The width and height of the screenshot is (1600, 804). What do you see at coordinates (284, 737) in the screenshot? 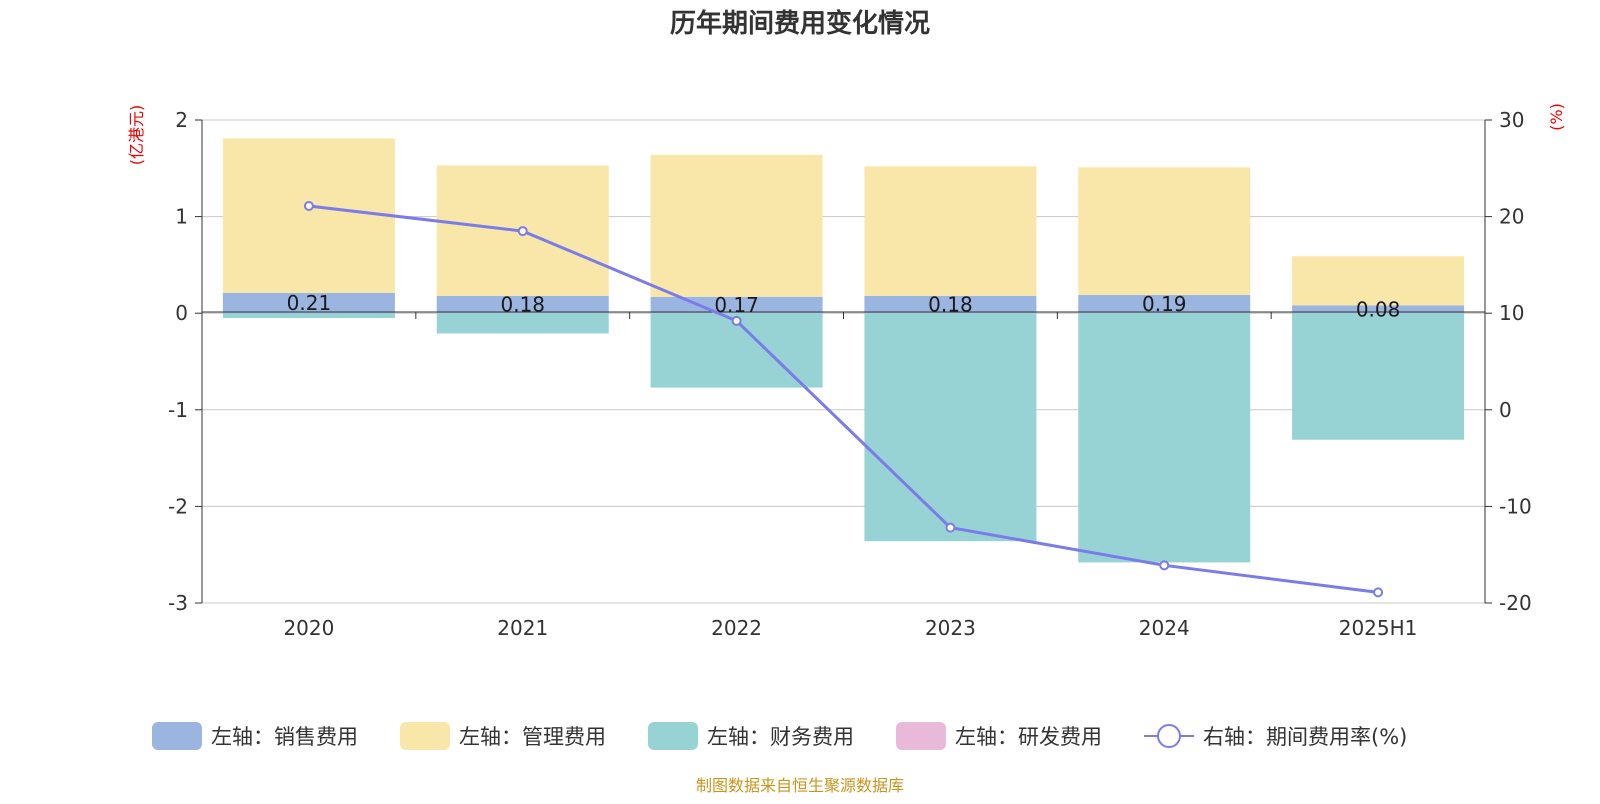
I see `legend-label: 左轴：销售费用` at bounding box center [284, 737].